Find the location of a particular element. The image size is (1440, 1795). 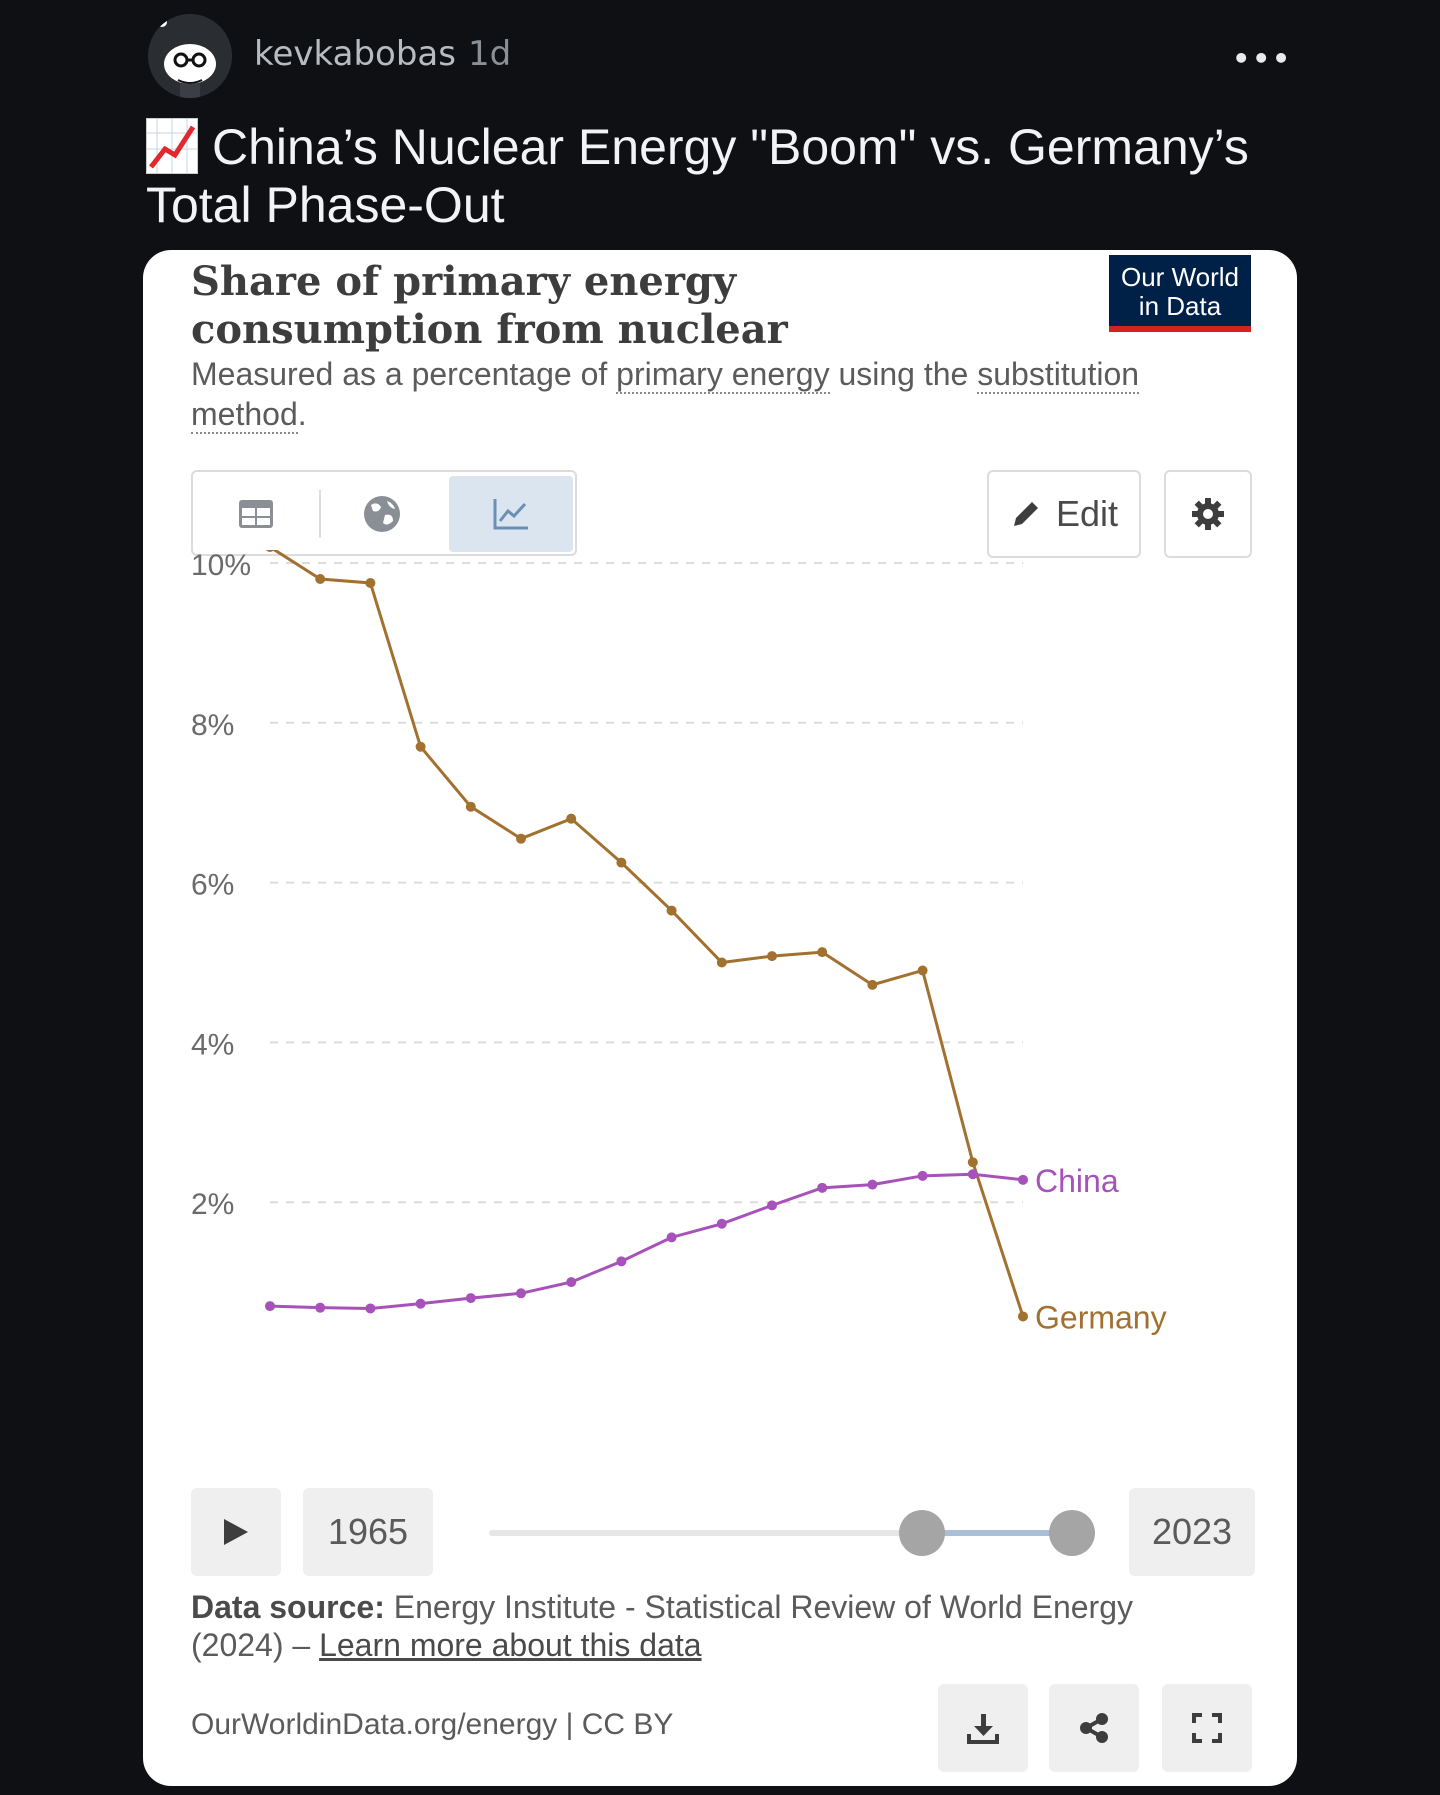

table-icon is located at coordinates (256, 514).